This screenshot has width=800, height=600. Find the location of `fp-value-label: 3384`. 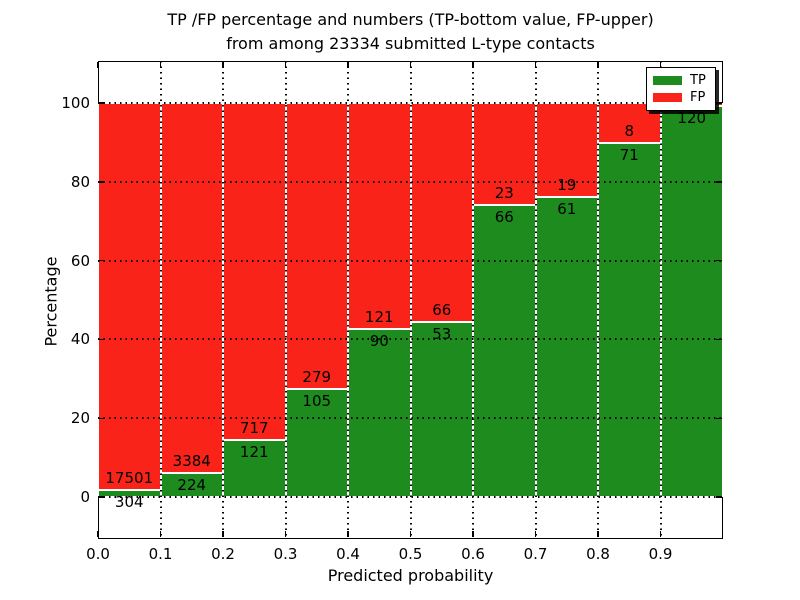

fp-value-label: 3384 is located at coordinates (191, 460).